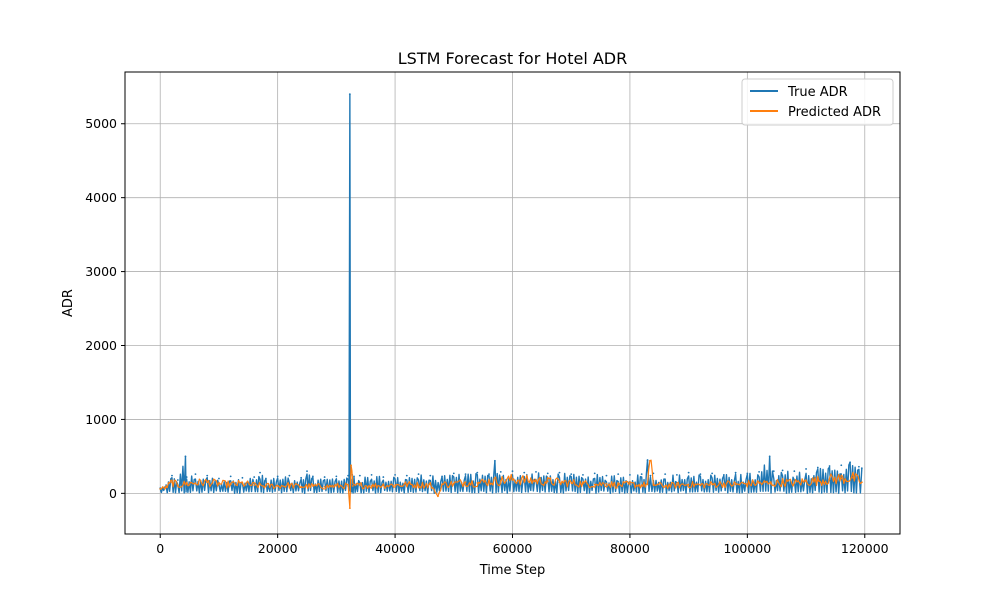 The image size is (1000, 600). What do you see at coordinates (817, 92) in the screenshot?
I see `legend-label-true-adr: True ADR` at bounding box center [817, 92].